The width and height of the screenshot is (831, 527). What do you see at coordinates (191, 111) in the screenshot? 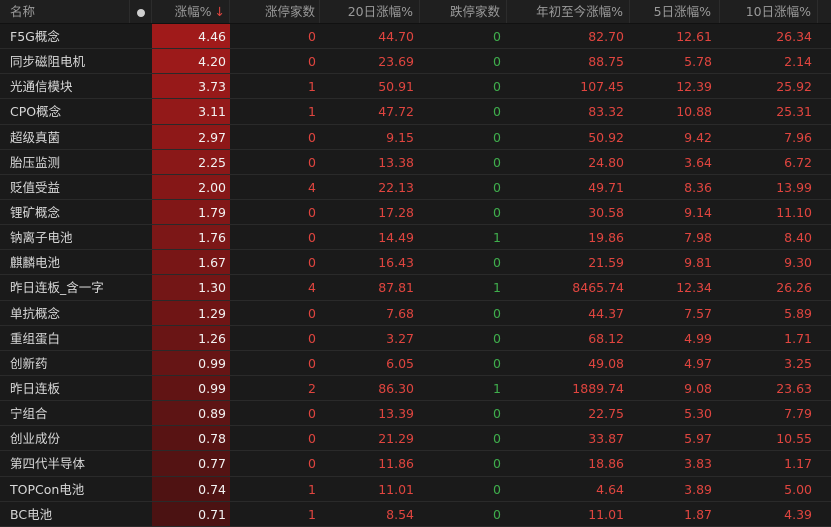
I see `change-pct: 3.11` at bounding box center [191, 111].